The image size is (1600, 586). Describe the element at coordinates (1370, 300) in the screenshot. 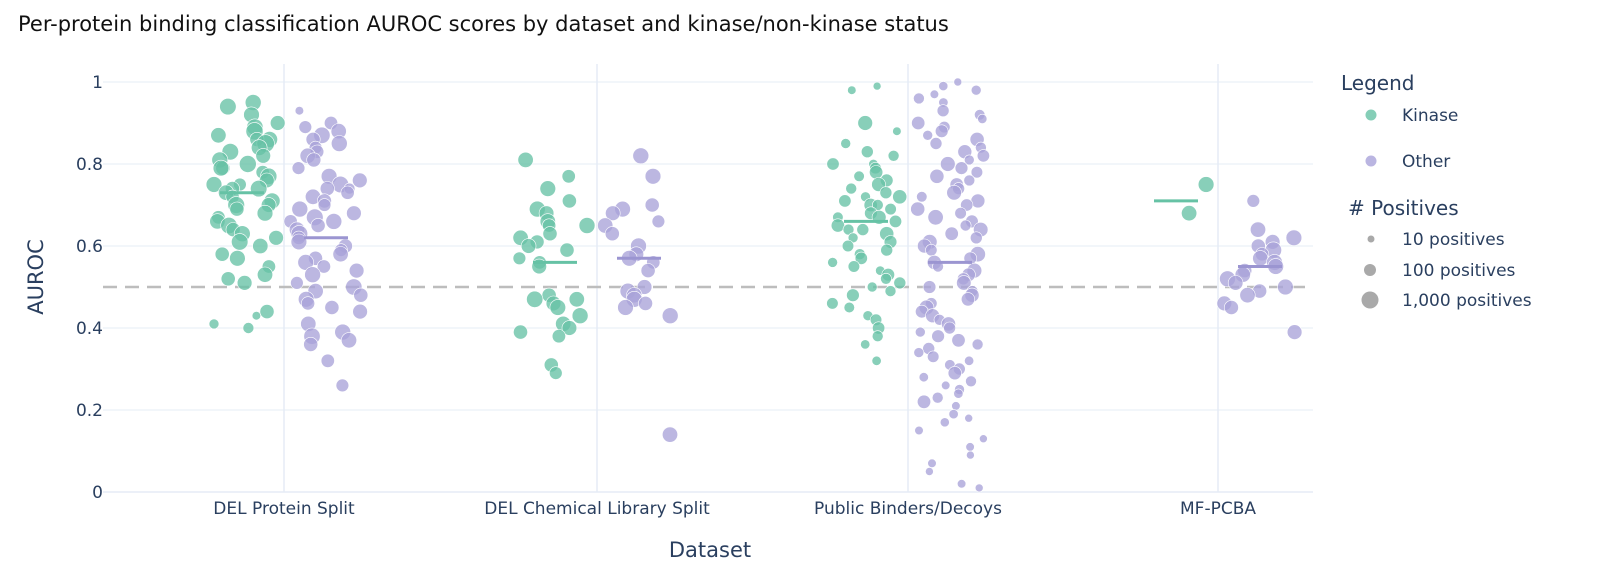

I see `legend-size-1000-marker` at that location.